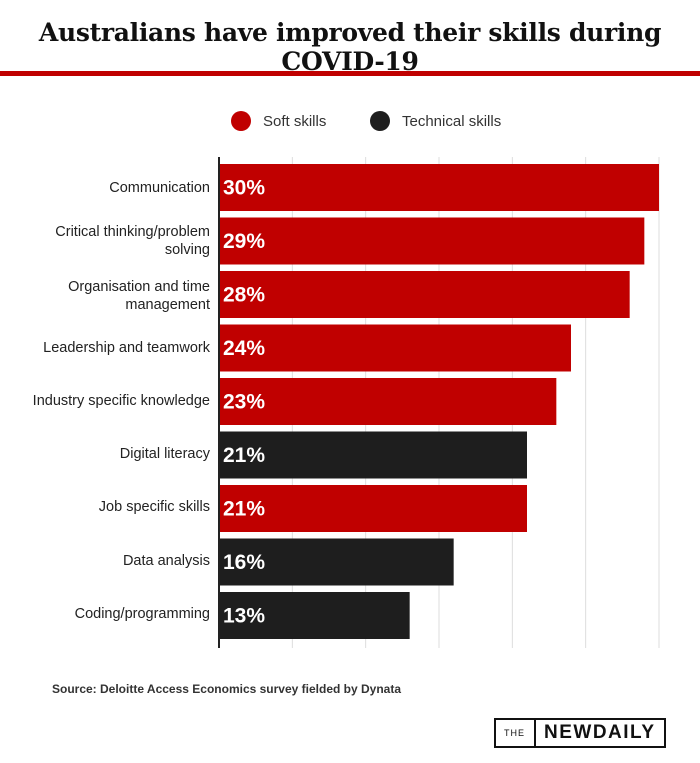 This screenshot has width=700, height=763. Describe the element at coordinates (295, 121) in the screenshot. I see `legend-label-soft-skills: Soft skills` at that location.